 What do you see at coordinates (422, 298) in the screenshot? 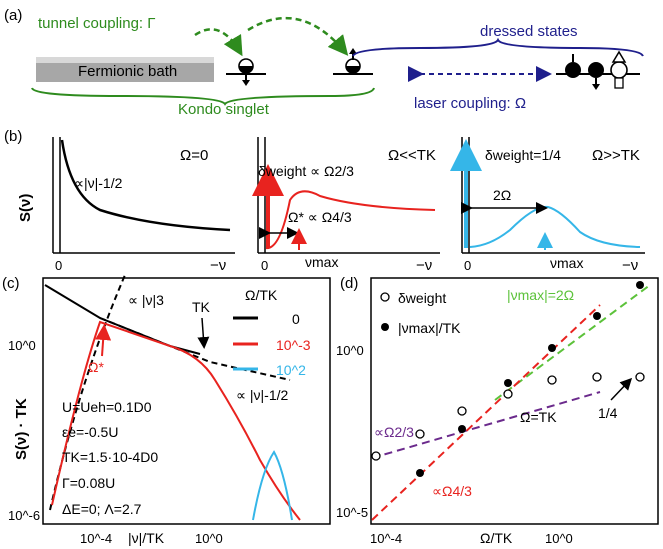
I see `svg-text: δweight` at bounding box center [422, 298].